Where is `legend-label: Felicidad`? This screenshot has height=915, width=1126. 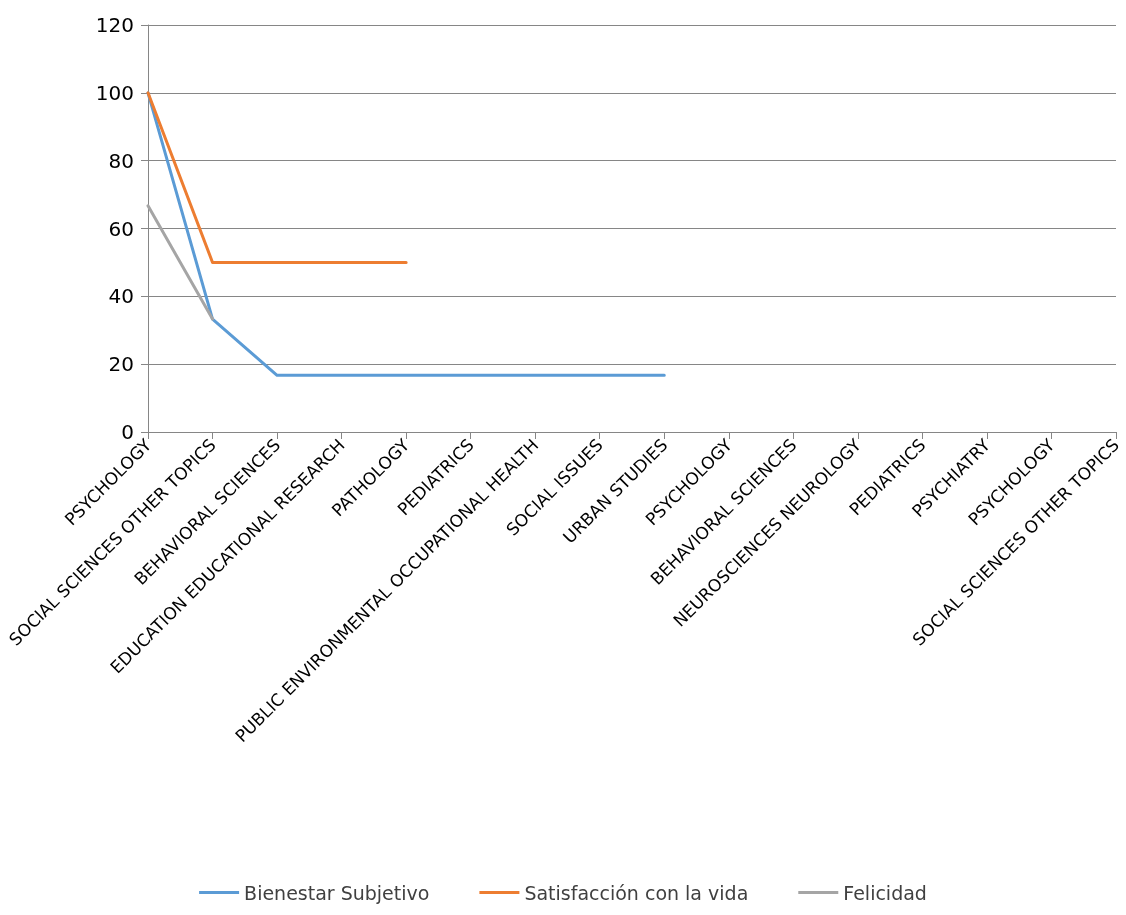 legend-label: Felicidad is located at coordinates (885, 892).